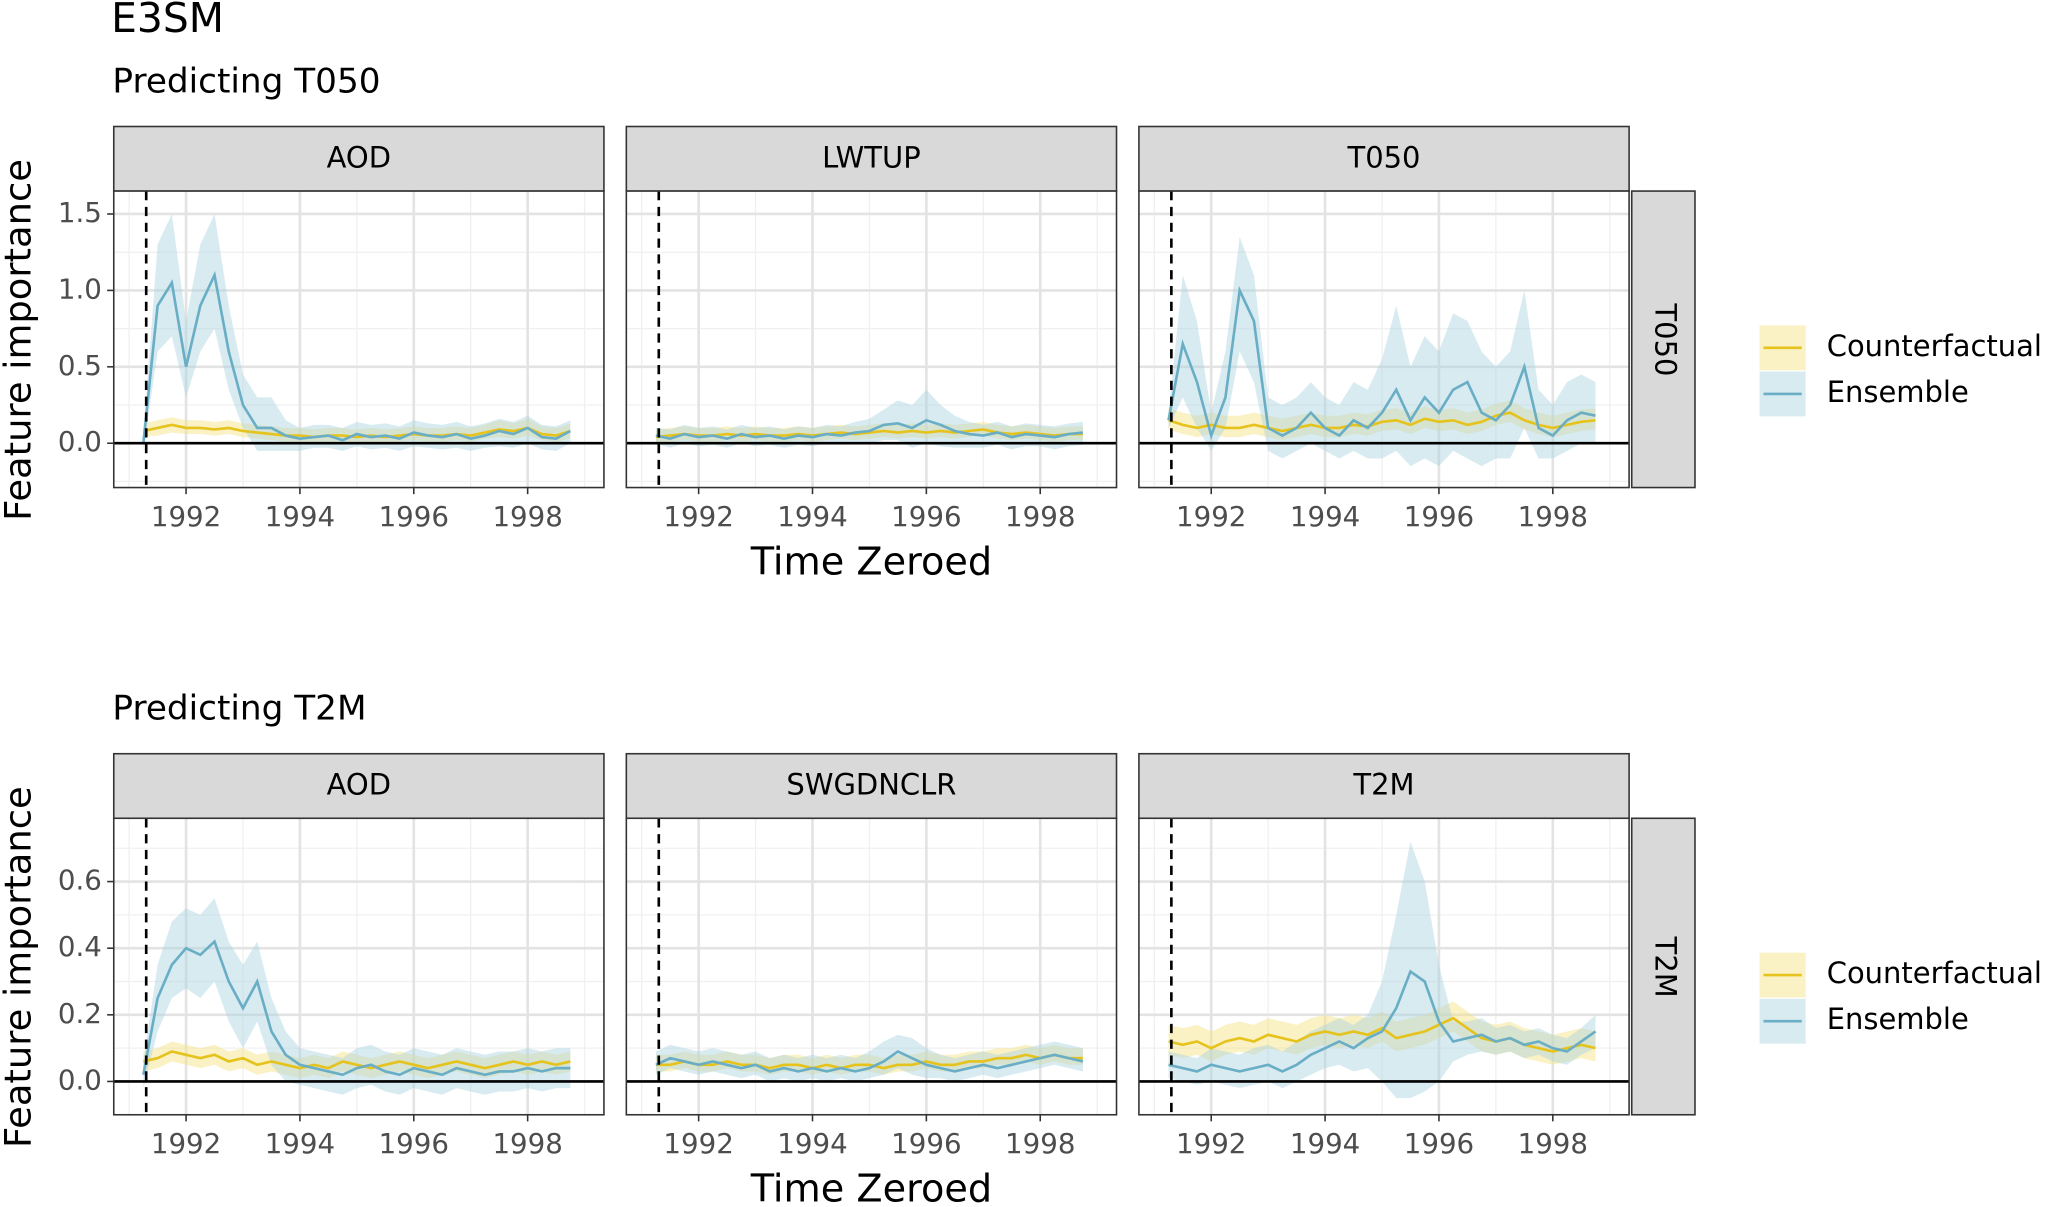 The image size is (2067, 1207). I want to click on row-strip-label: T050, so click(1665, 339).